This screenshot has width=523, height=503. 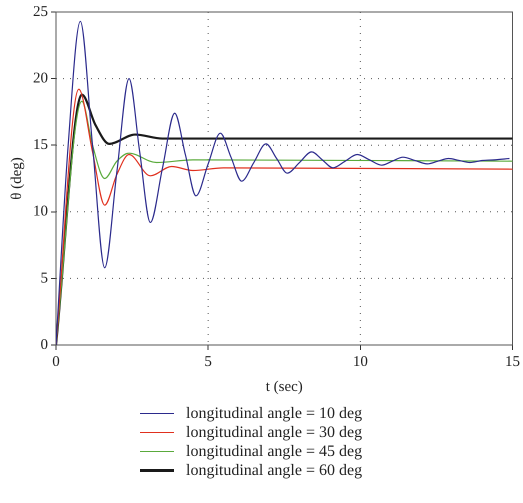 What do you see at coordinates (44, 278) in the screenshot?
I see `y-tick-label: 5` at bounding box center [44, 278].